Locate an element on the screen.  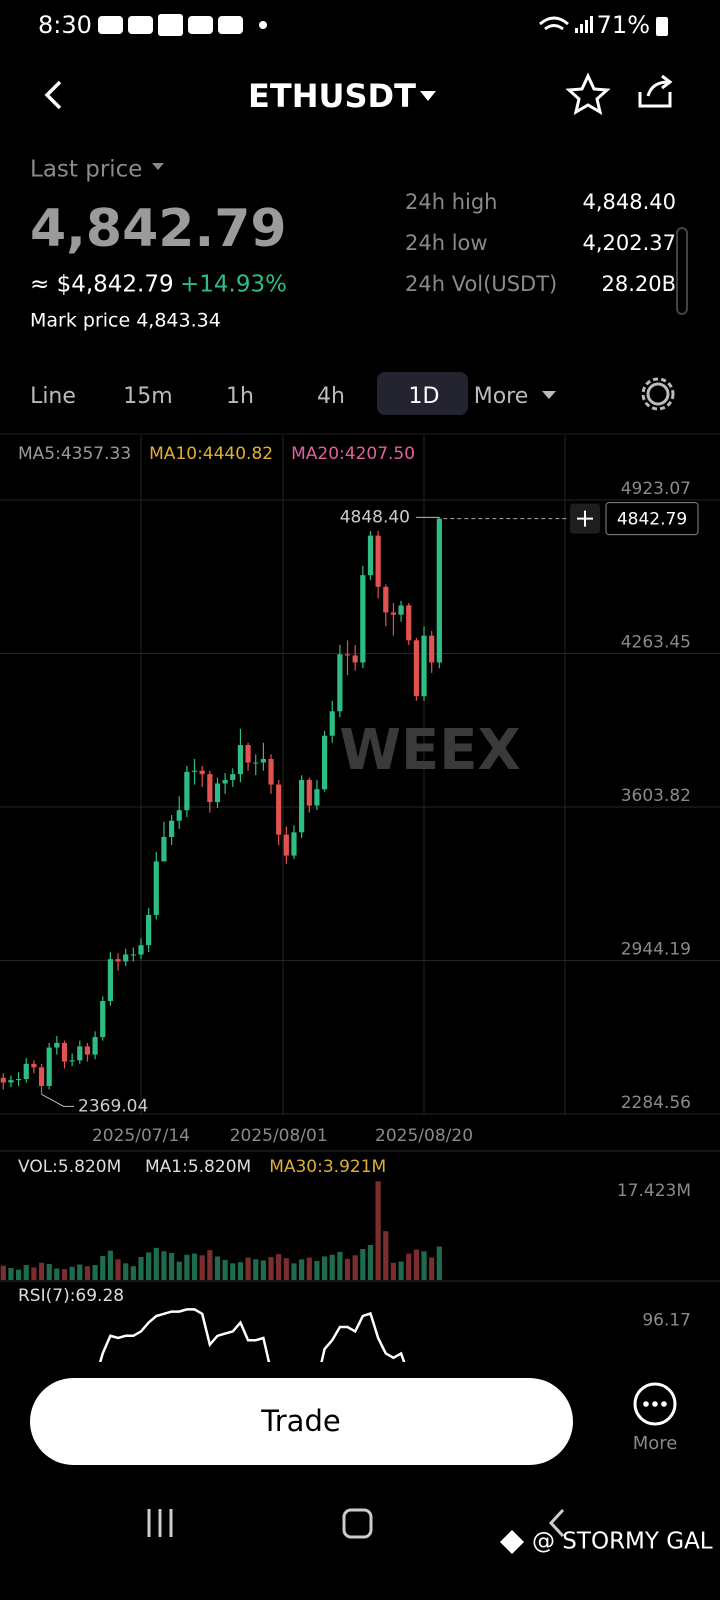
active-tab-background is located at coordinates (422, 393).